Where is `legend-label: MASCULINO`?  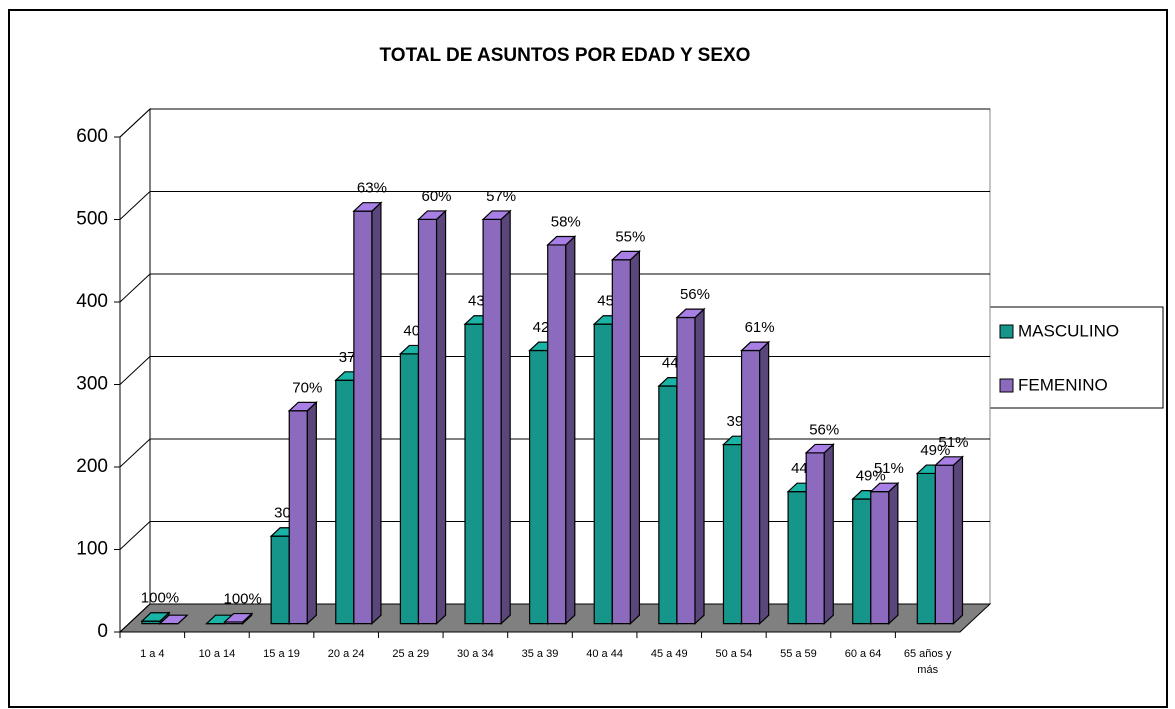 legend-label: MASCULINO is located at coordinates (1068, 330).